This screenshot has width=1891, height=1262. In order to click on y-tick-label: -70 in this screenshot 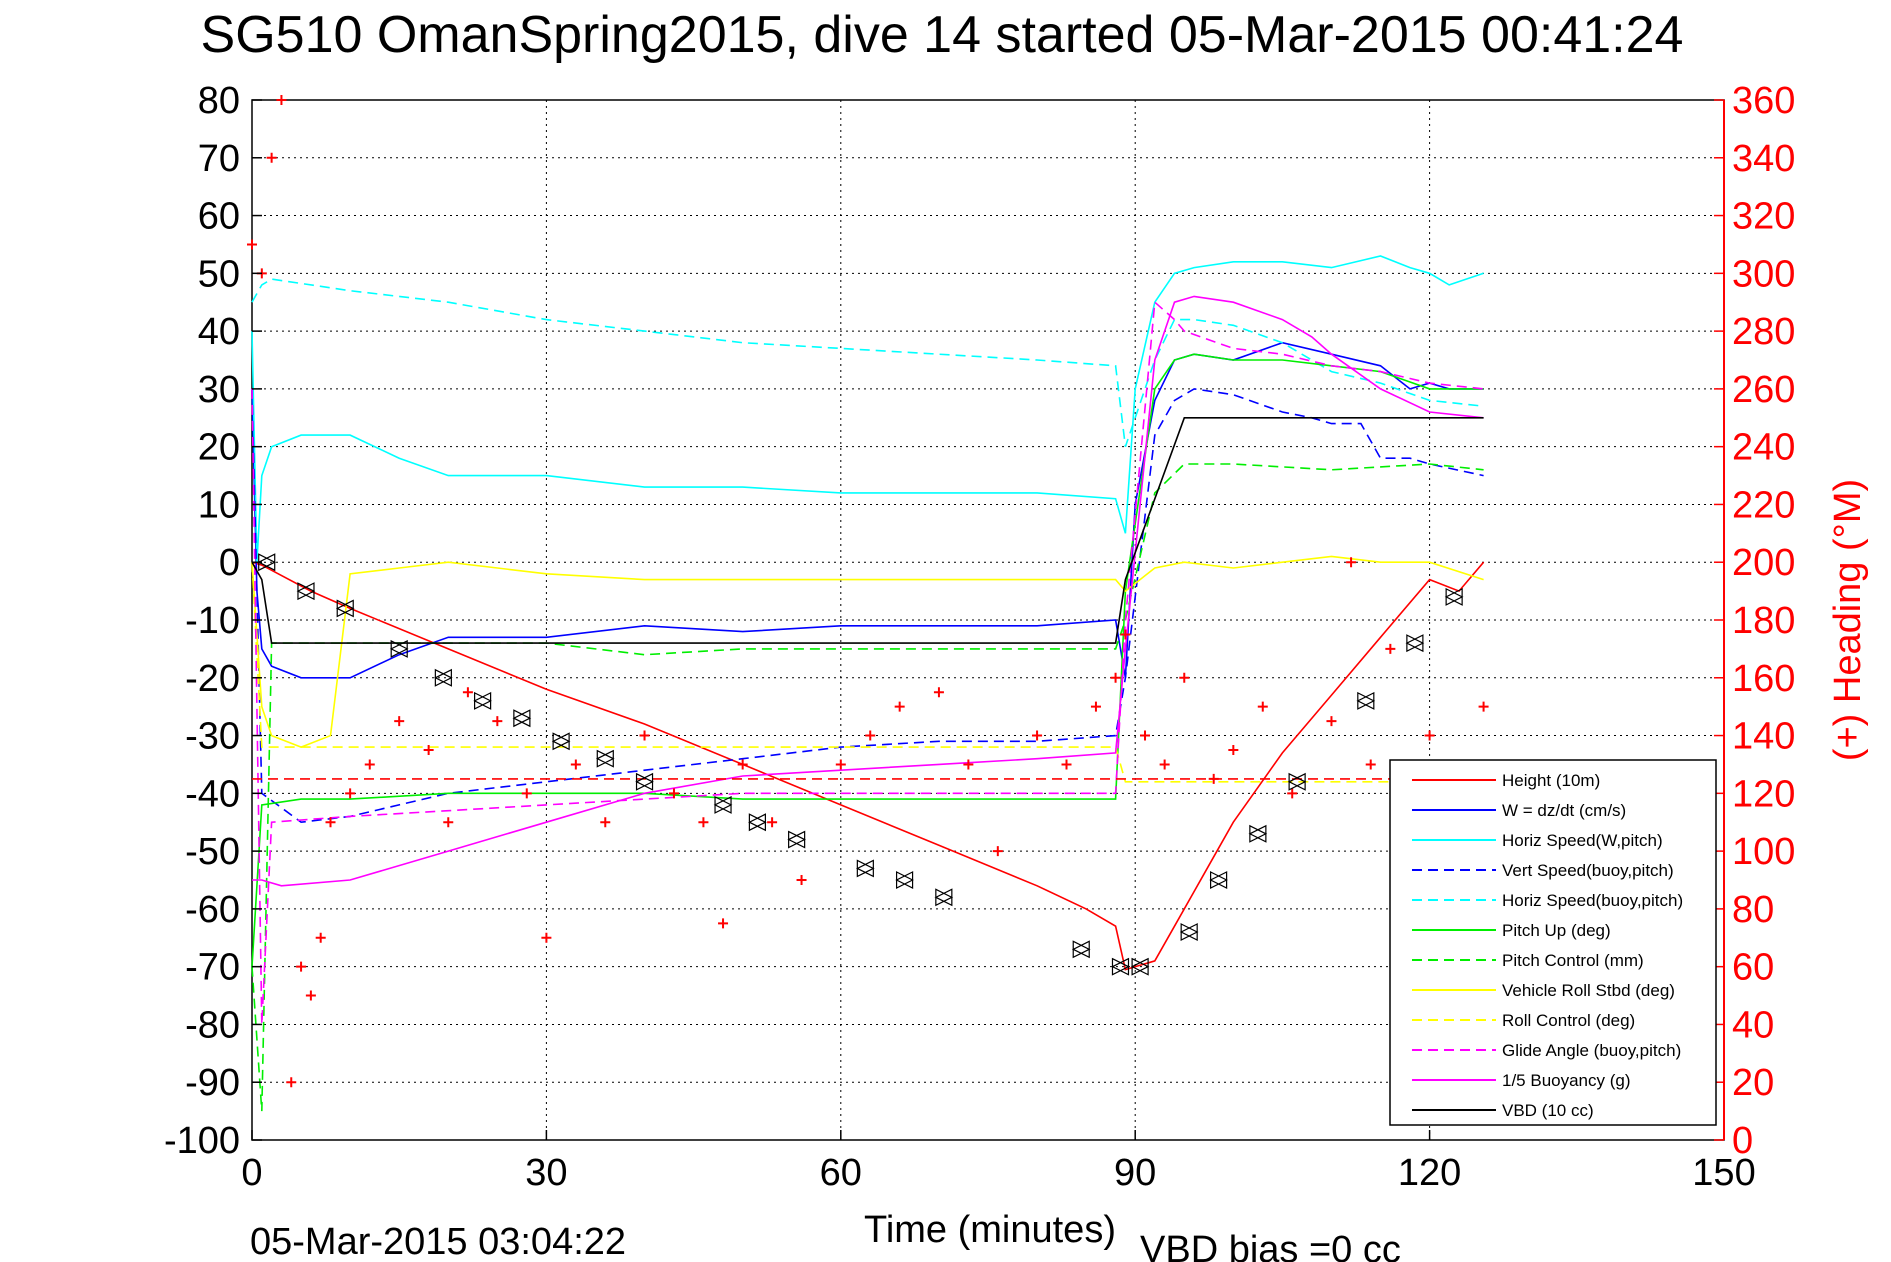, I will do `click(212, 968)`.